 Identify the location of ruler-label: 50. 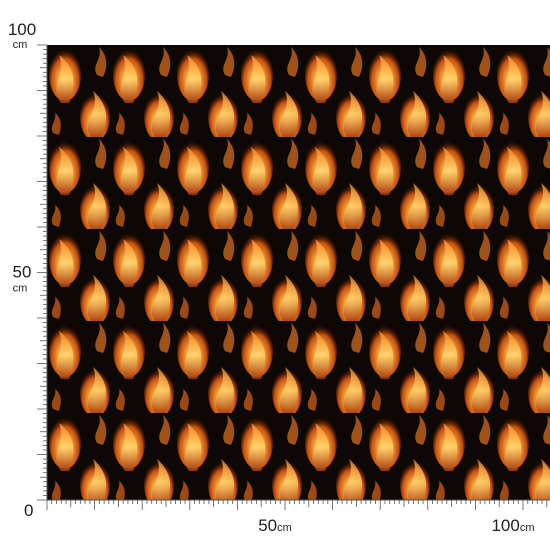
(22, 272).